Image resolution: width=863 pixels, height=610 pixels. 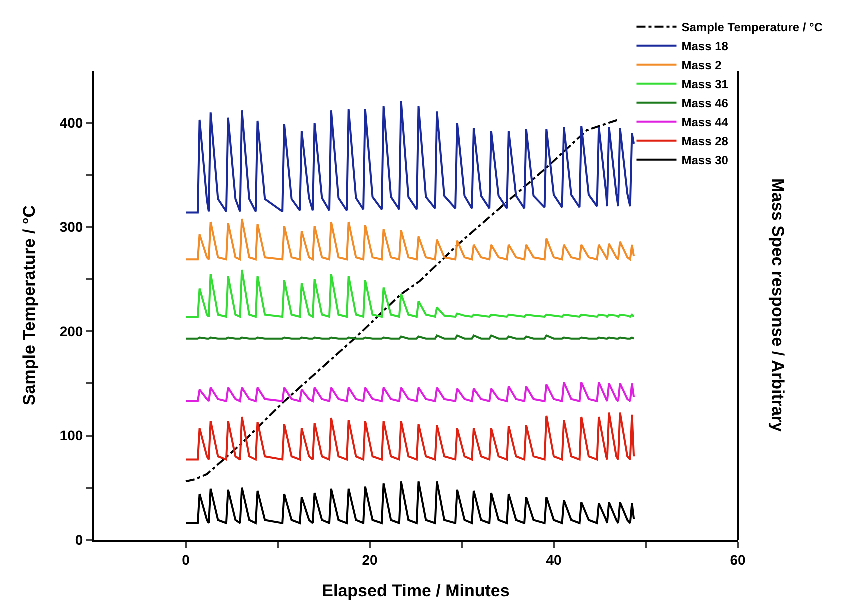 What do you see at coordinates (72, 436) in the screenshot?
I see `y-tick-label: 100` at bounding box center [72, 436].